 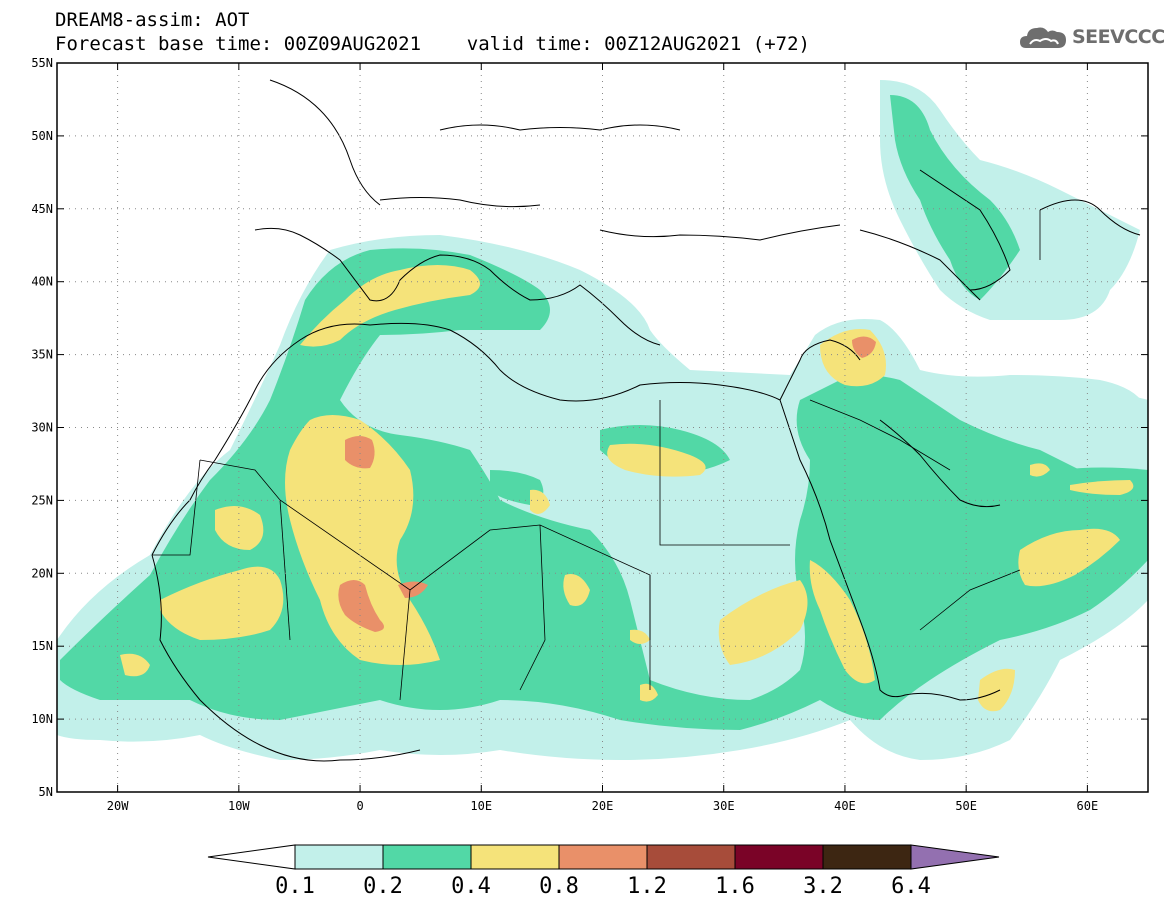 What do you see at coordinates (955, 857) in the screenshot?
I see `colorbar-over-triangle` at bounding box center [955, 857].